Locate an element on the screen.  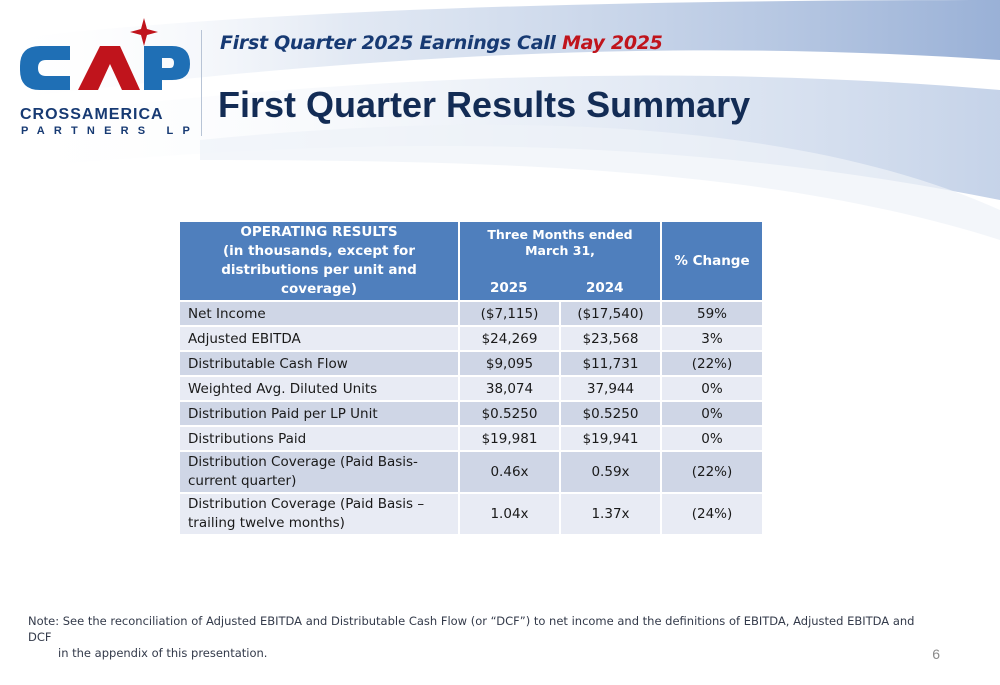
footnote-line-2: in the appendix of this presentation. is located at coordinates (163, 653).